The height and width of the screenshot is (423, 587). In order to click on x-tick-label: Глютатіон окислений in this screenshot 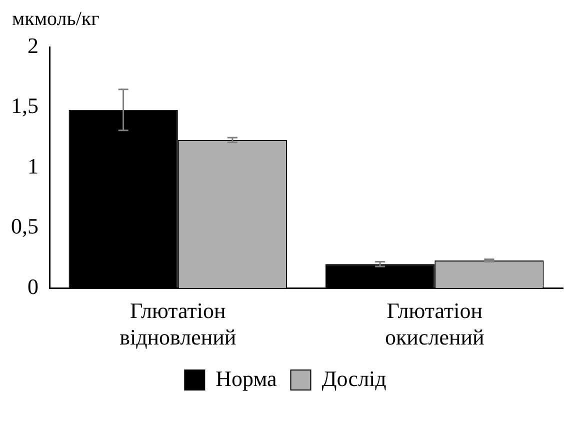, I will do `click(434, 324)`.